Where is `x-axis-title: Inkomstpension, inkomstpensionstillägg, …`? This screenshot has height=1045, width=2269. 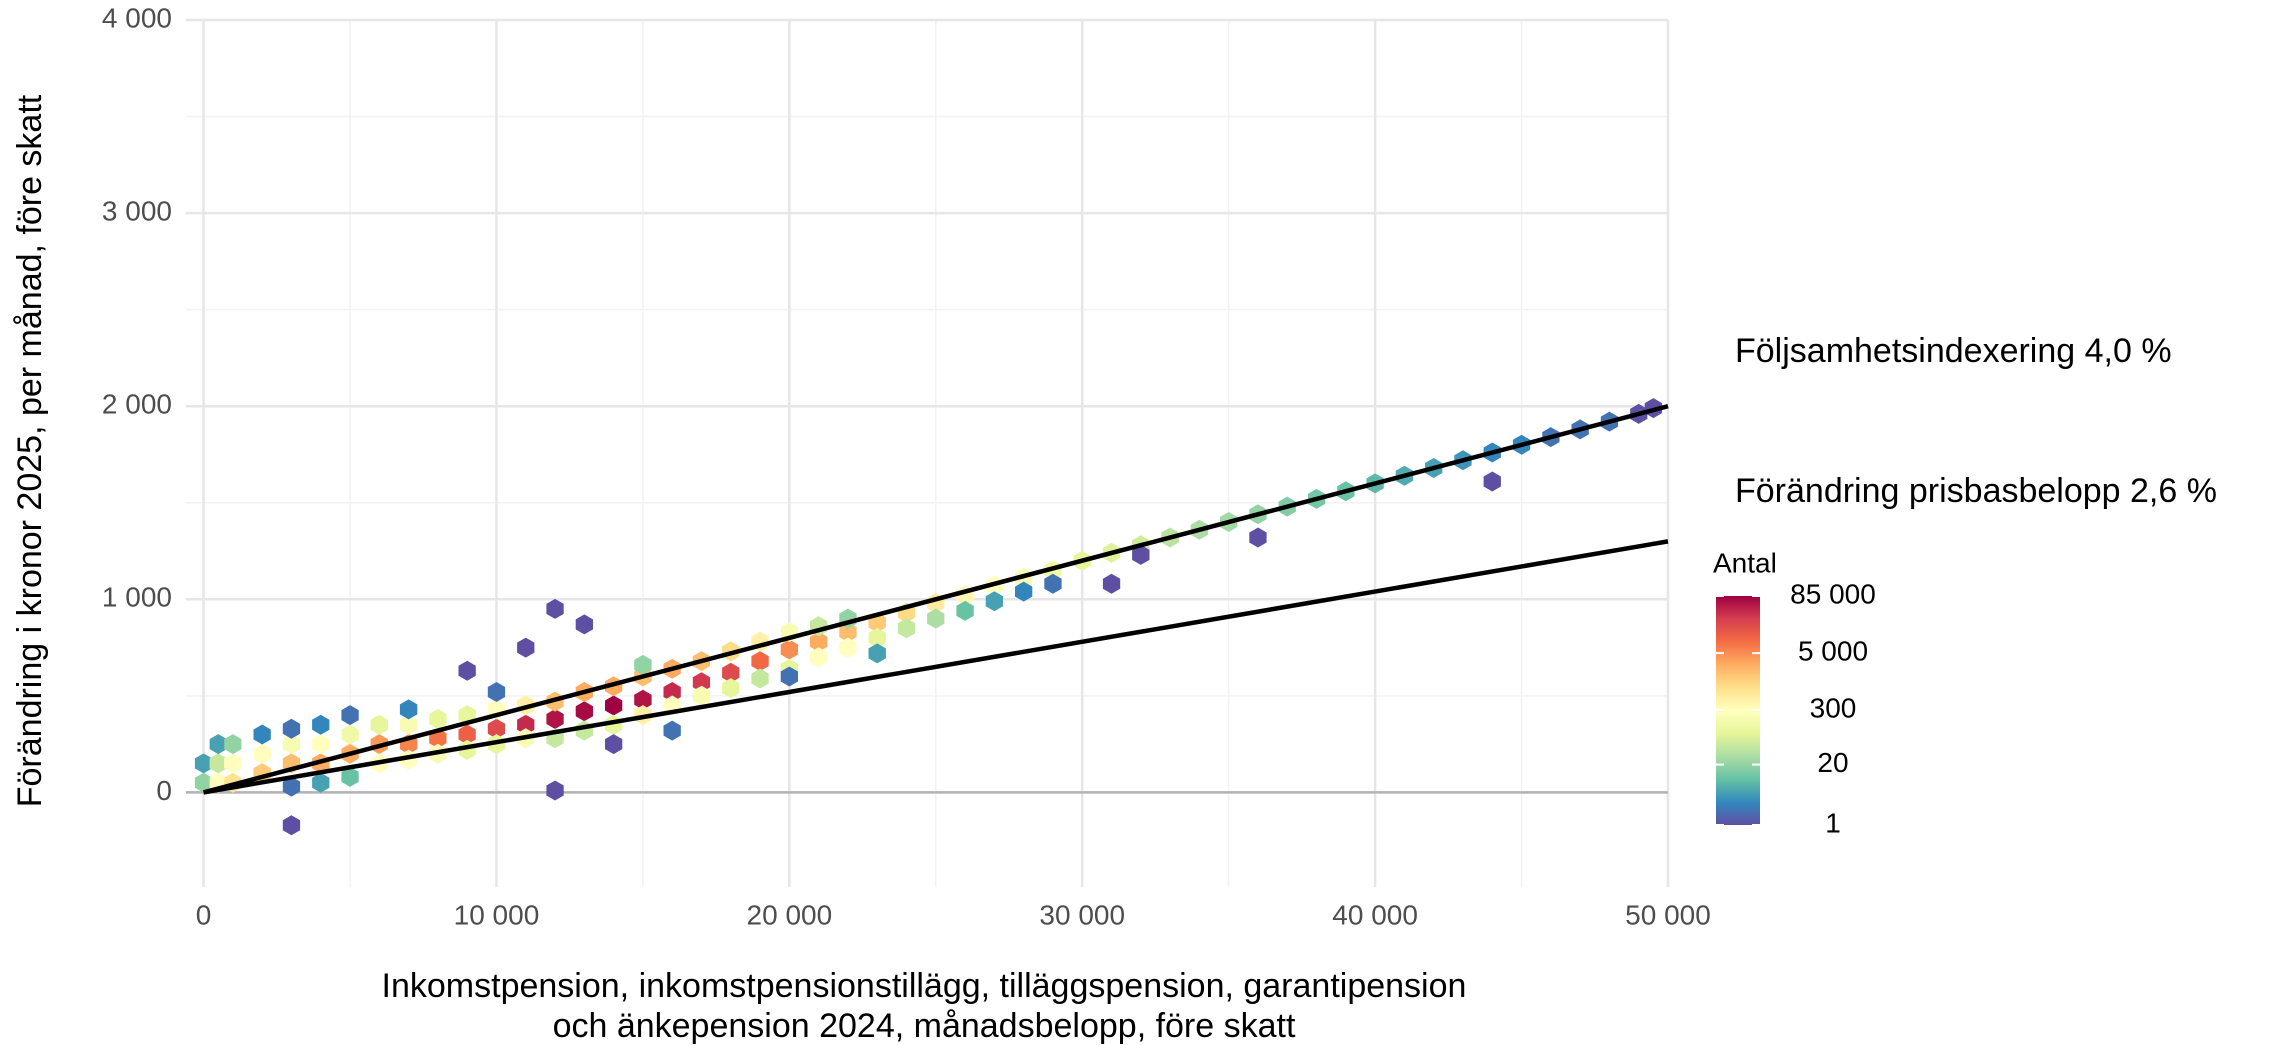 x-axis-title: Inkomstpension, inkomstpensionstillägg, … is located at coordinates (924, 986).